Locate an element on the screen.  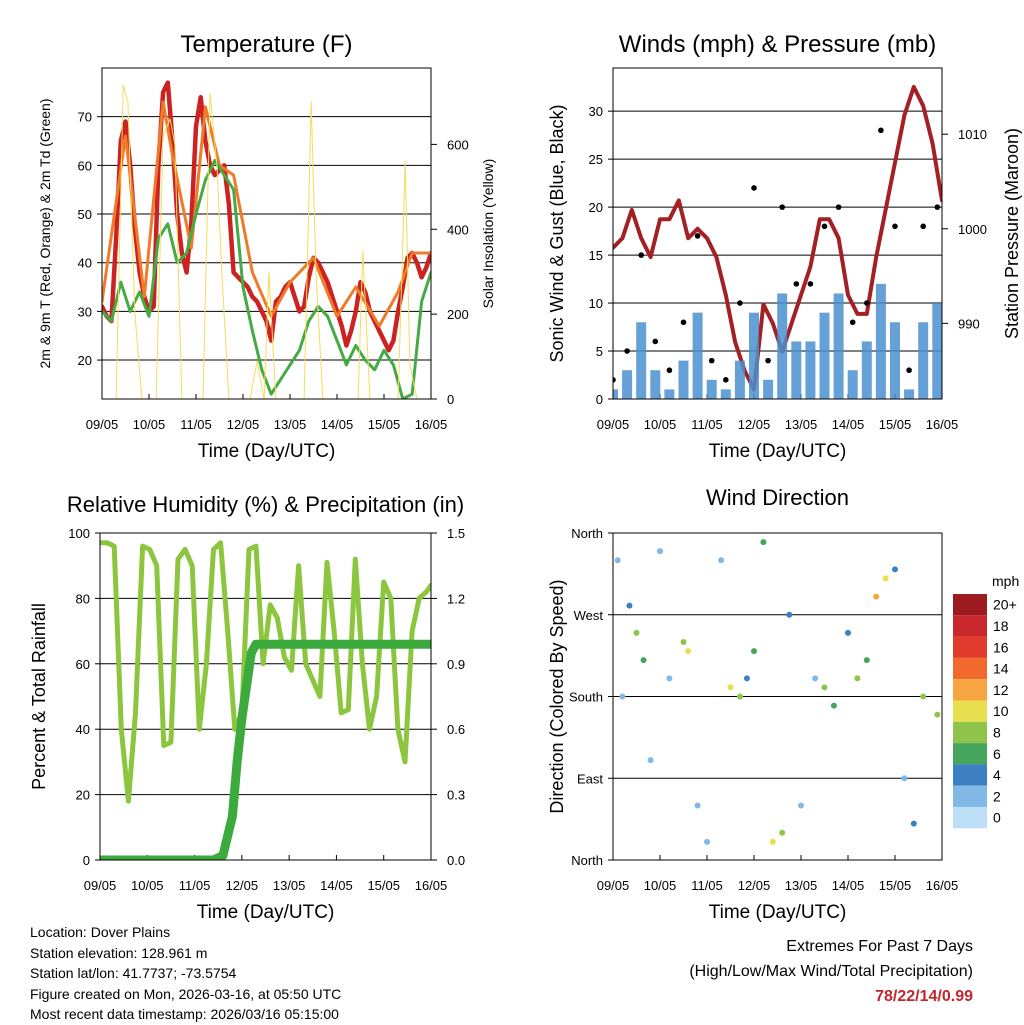
legend-label: 18 is located at coordinates (1001, 626).